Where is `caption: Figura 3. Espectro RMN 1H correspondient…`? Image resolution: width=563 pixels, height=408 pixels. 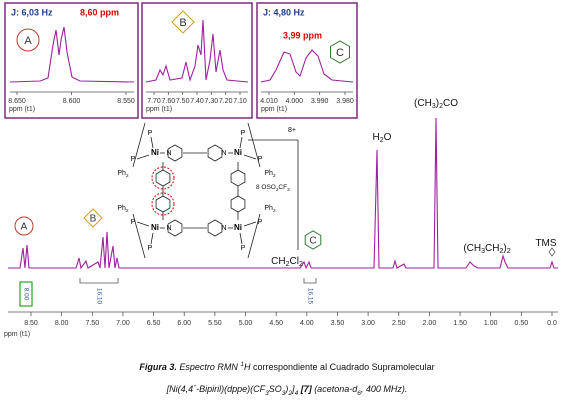 caption: Figura 3. Espectro RMN 1H correspondient… is located at coordinates (286, 366).